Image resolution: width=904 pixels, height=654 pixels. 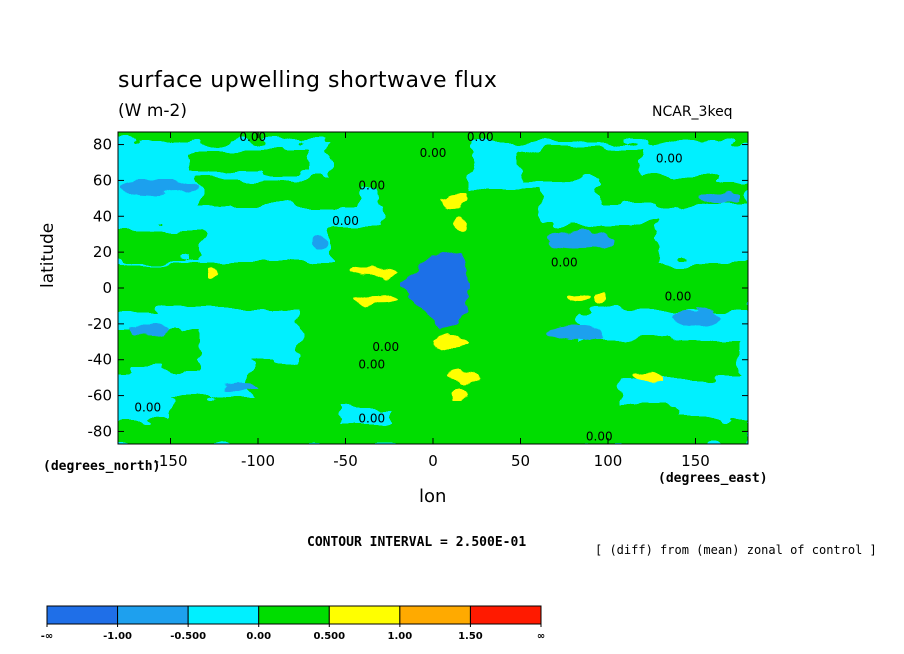 I want to click on x-tick-label: -100, so click(x=258, y=461).